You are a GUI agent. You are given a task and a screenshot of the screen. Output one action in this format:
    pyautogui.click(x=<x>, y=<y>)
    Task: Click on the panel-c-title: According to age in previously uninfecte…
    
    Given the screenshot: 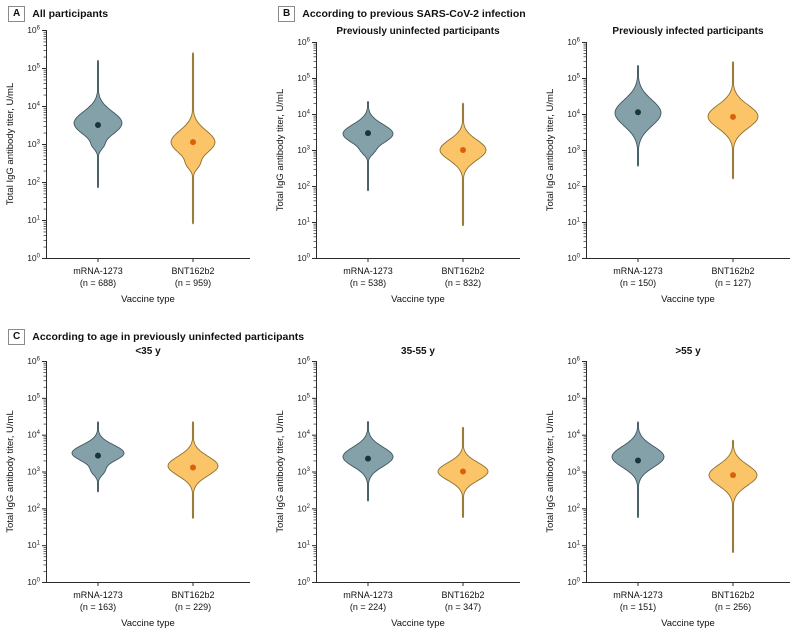 What is the action you would take?
    pyautogui.click(x=168, y=337)
    